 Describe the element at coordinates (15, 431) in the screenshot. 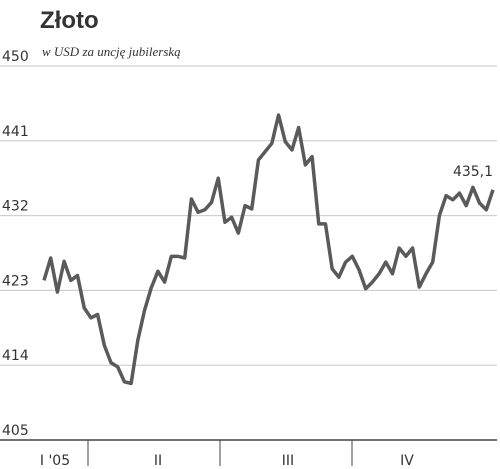

I see `y-tick-label: 405` at that location.